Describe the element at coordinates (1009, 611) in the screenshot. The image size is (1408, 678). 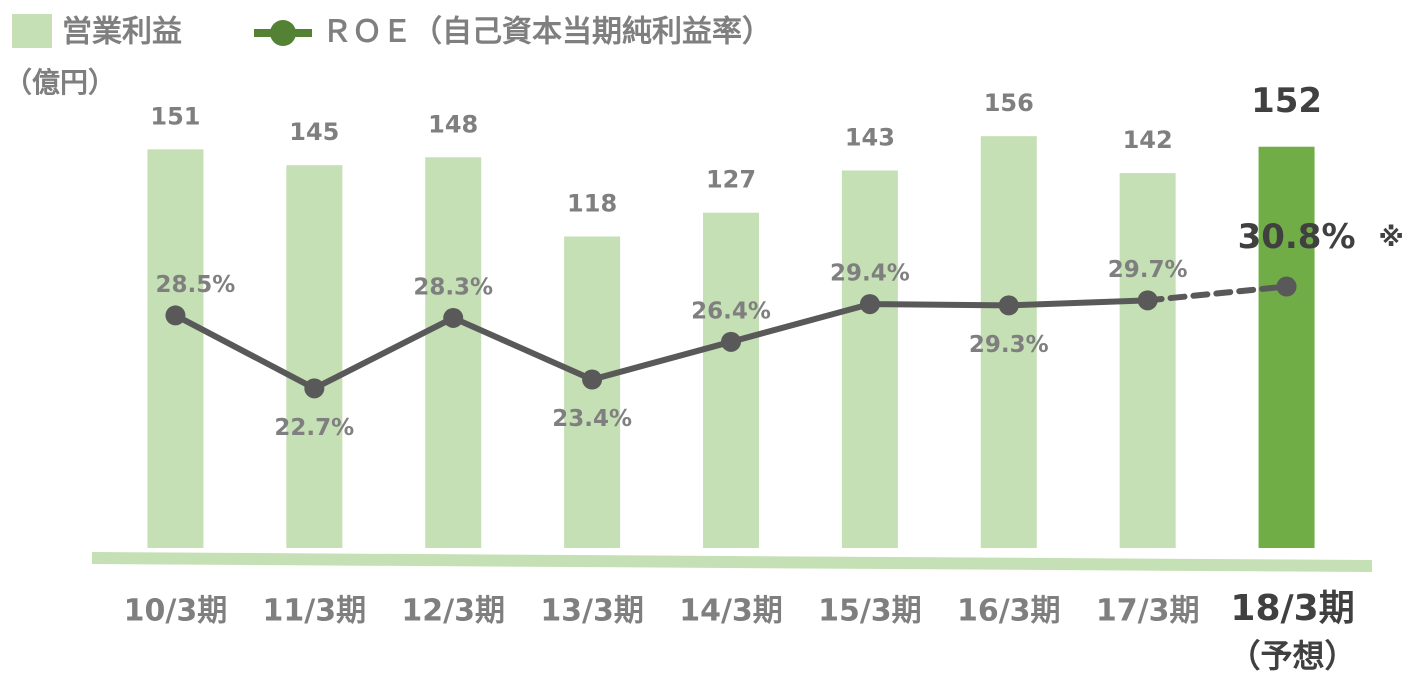
I see `x-tick-label: 16/3期` at that location.